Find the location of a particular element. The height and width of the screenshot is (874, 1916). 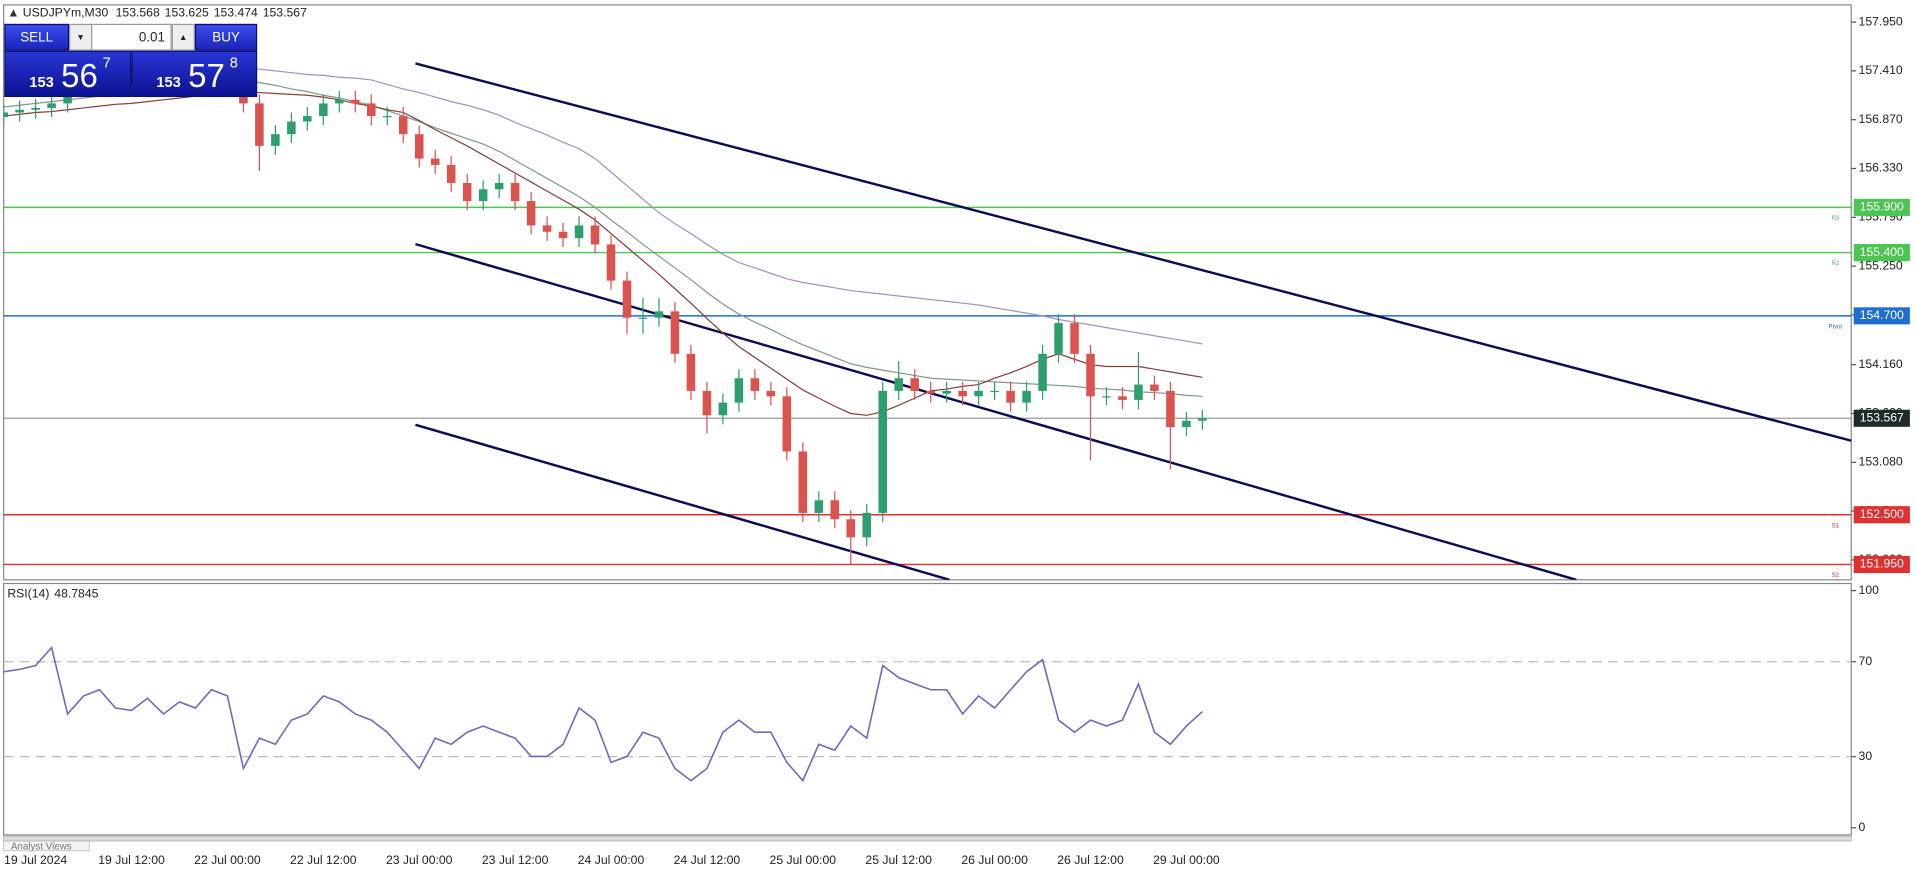

trade-panel: SELL ▼ 0.01 ▲ BUY 153 56 7 153 57 8 is located at coordinates (131, 60).